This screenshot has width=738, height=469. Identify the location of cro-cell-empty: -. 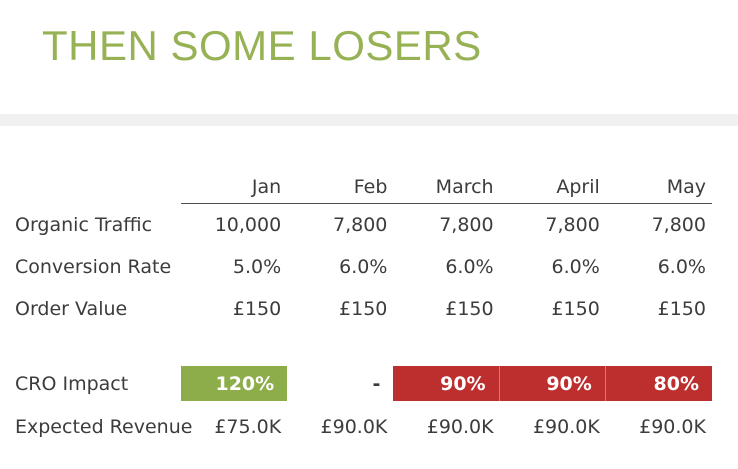
(376, 383).